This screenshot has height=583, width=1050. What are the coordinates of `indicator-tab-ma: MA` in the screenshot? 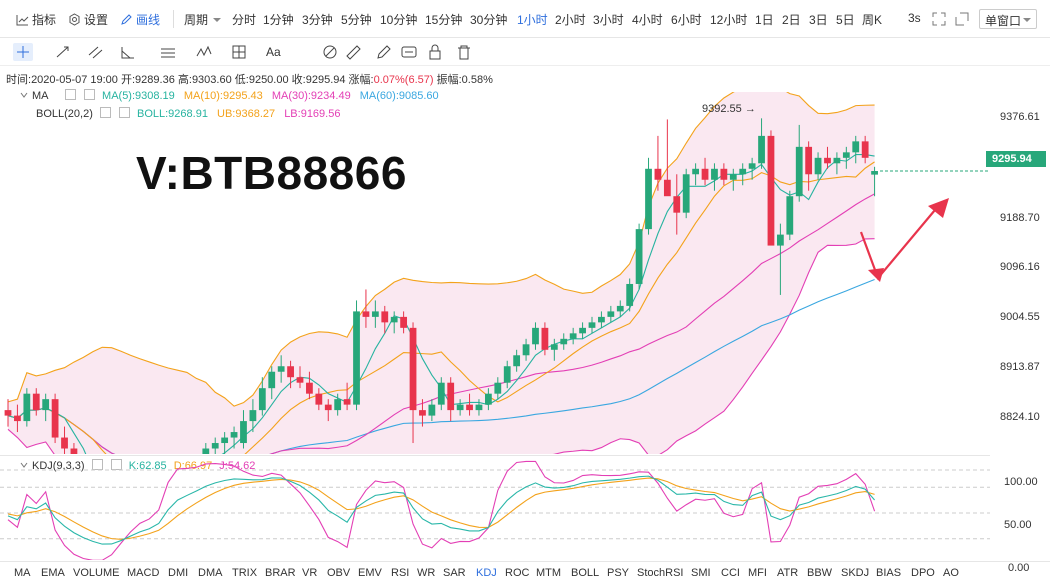 It's located at (22, 573).